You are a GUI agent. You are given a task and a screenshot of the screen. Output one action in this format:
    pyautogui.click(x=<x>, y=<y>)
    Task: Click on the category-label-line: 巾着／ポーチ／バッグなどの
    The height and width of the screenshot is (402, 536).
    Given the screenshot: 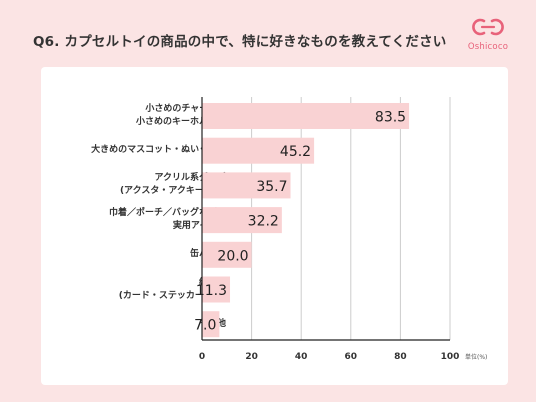 What is the action you would take?
    pyautogui.click(x=167, y=213)
    